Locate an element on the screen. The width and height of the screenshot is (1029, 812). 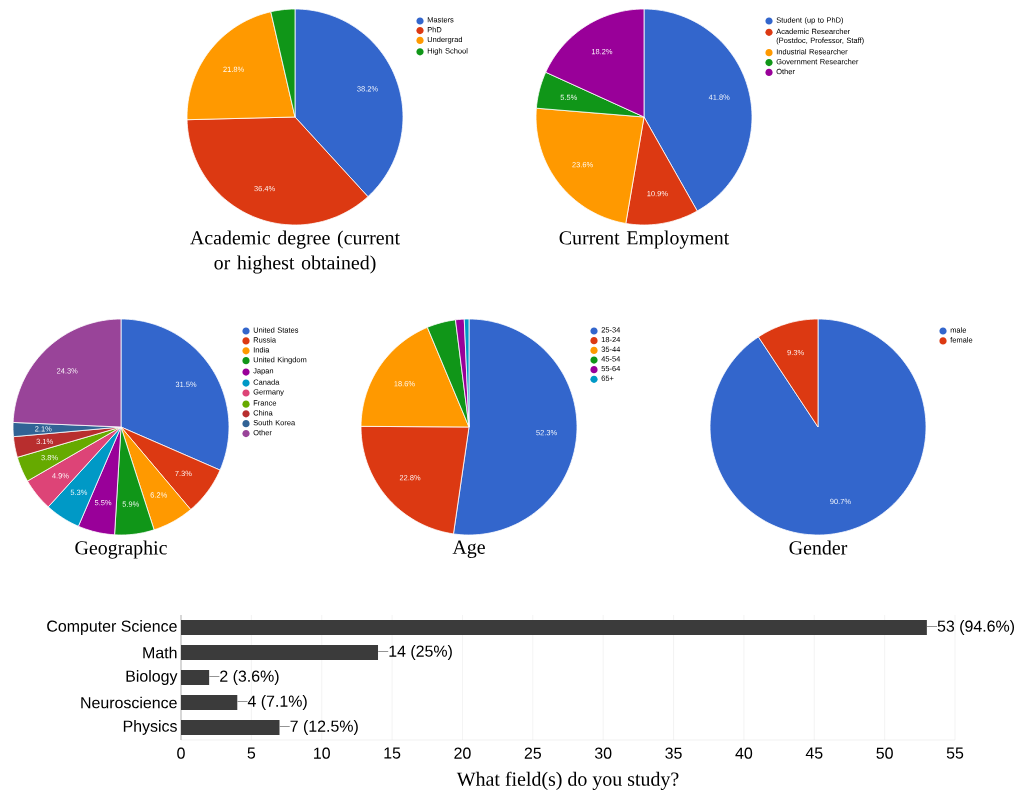
x-tick-label: 55 is located at coordinates (955, 753).